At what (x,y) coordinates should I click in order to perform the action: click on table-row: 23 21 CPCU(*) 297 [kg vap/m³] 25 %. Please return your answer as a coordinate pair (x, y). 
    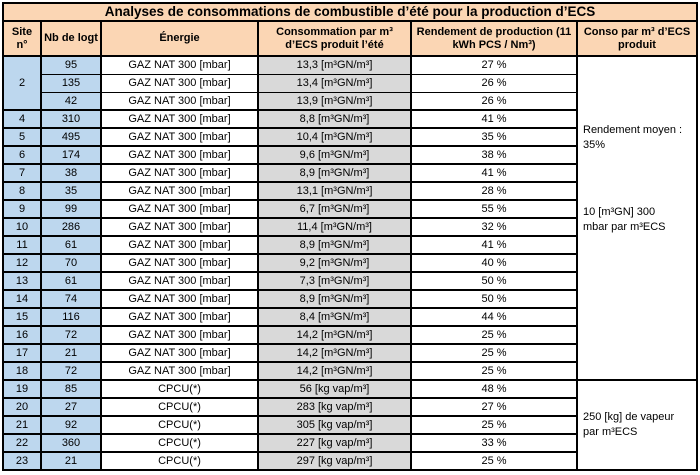
    Looking at the image, I should click on (349, 461).